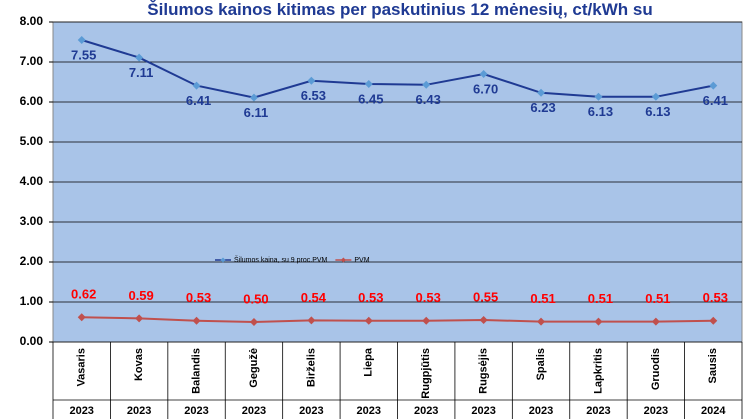 The height and width of the screenshot is (419, 751). I want to click on x-tick-label: Sausis, so click(713, 365).